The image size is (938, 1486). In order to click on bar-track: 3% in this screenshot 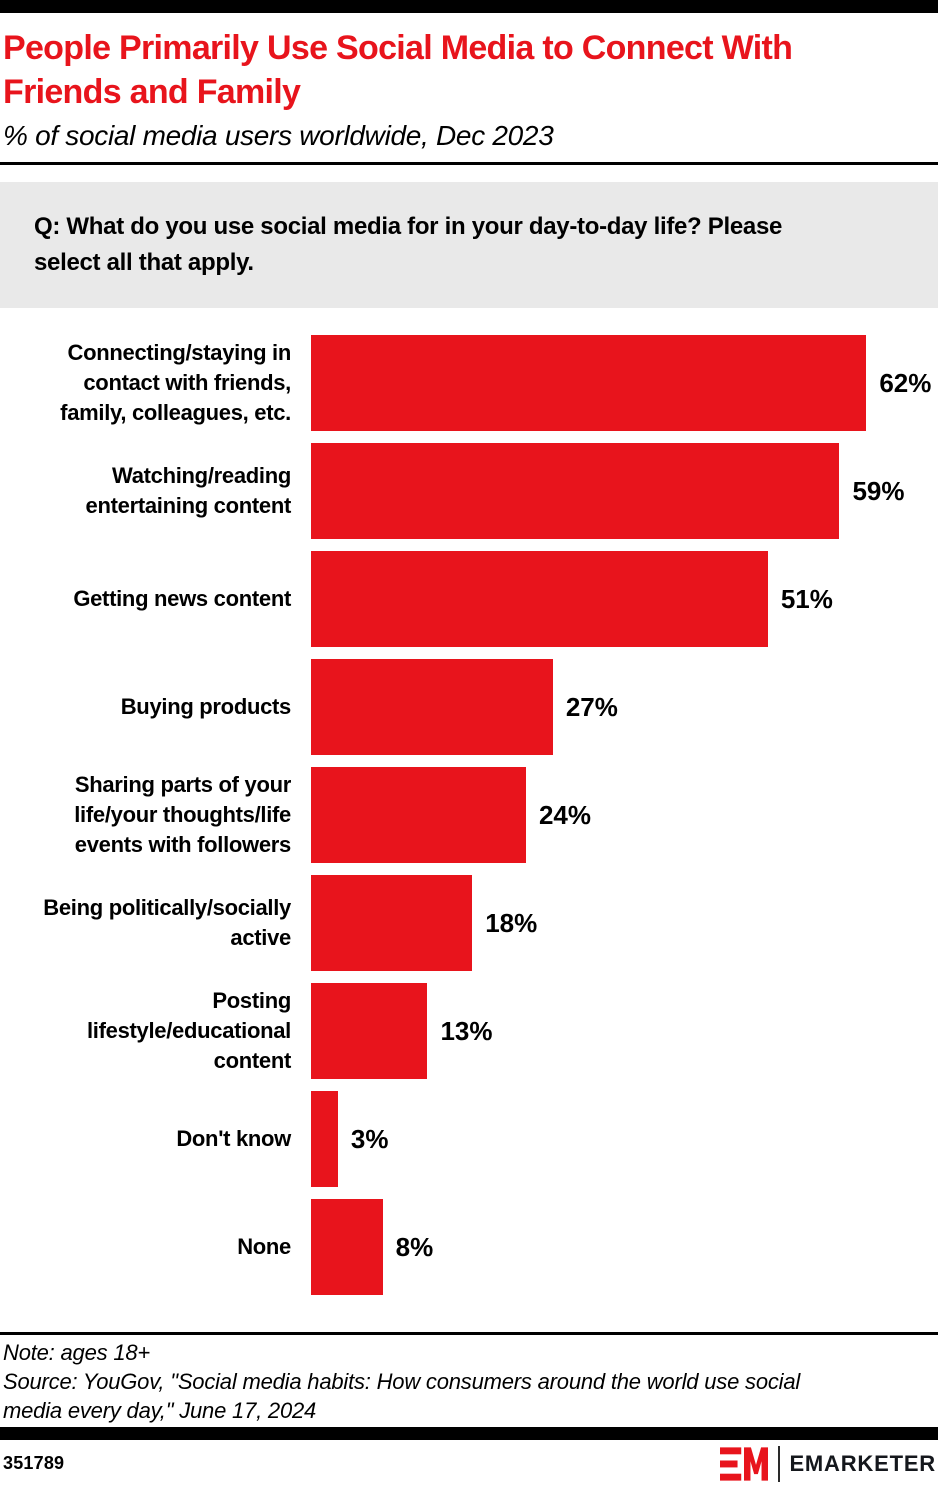, I will do `click(624, 1139)`.